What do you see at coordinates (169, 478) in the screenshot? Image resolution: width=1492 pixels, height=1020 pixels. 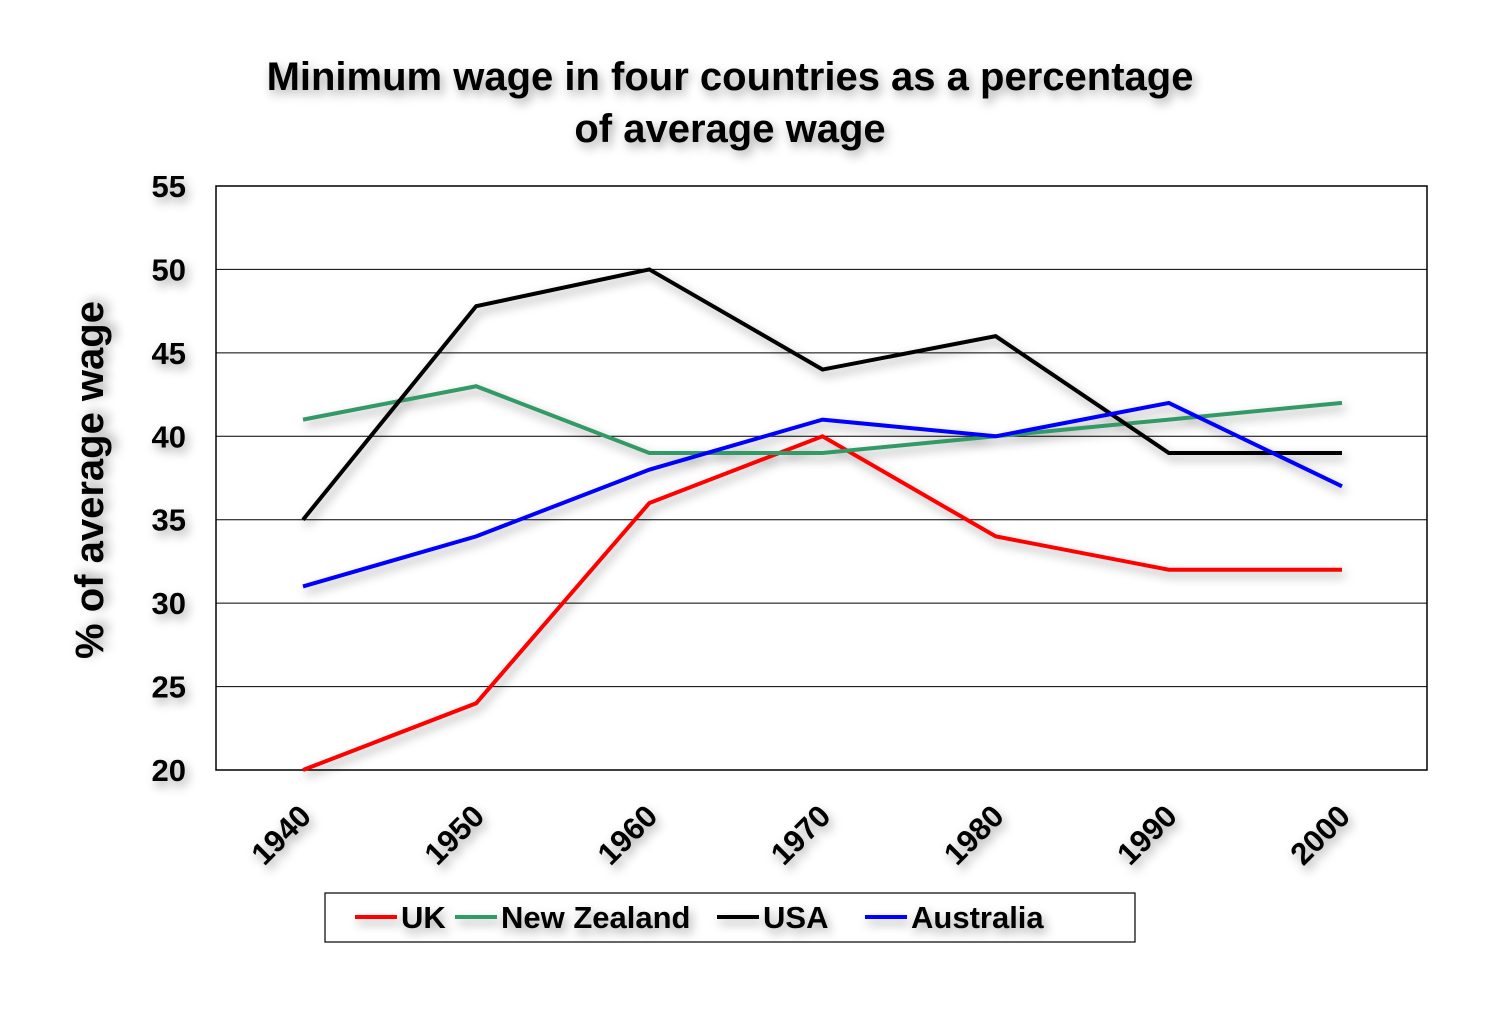 I see `y-axis-ticks: 20 25 30 35 40 45 50 55` at bounding box center [169, 478].